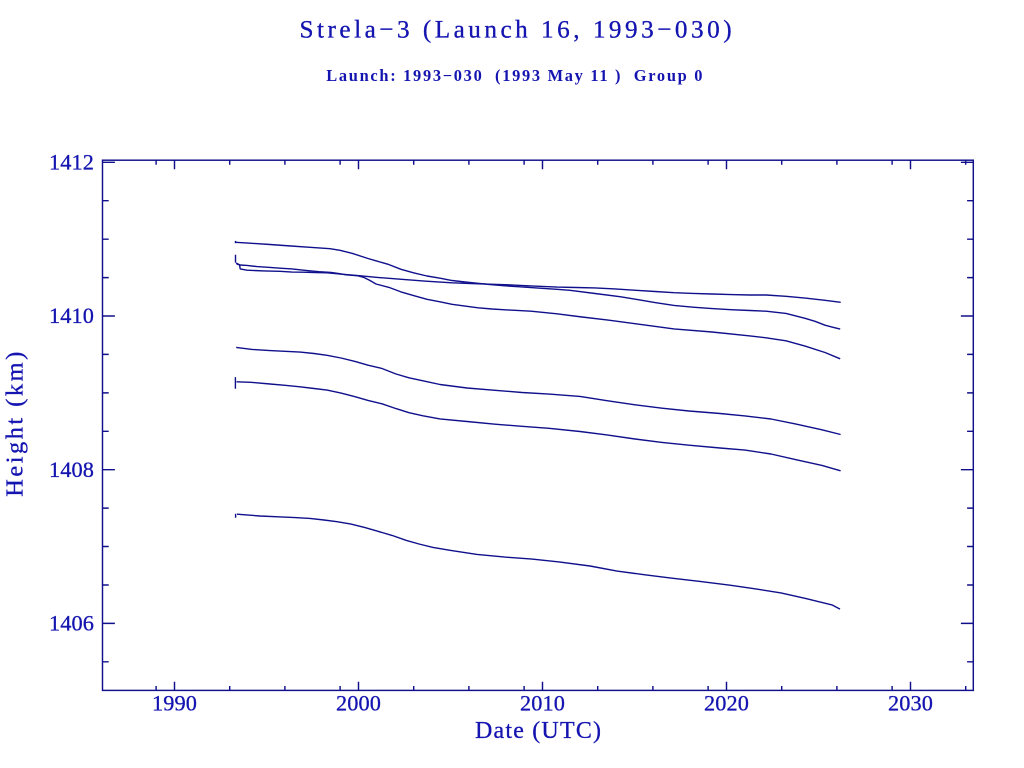  What do you see at coordinates (515, 75) in the screenshot?
I see `svg-text:Launch: 1993−030 (1993 May 11: Launch: 1993−030 (1993 May 11 ) Group 0` at bounding box center [515, 75].